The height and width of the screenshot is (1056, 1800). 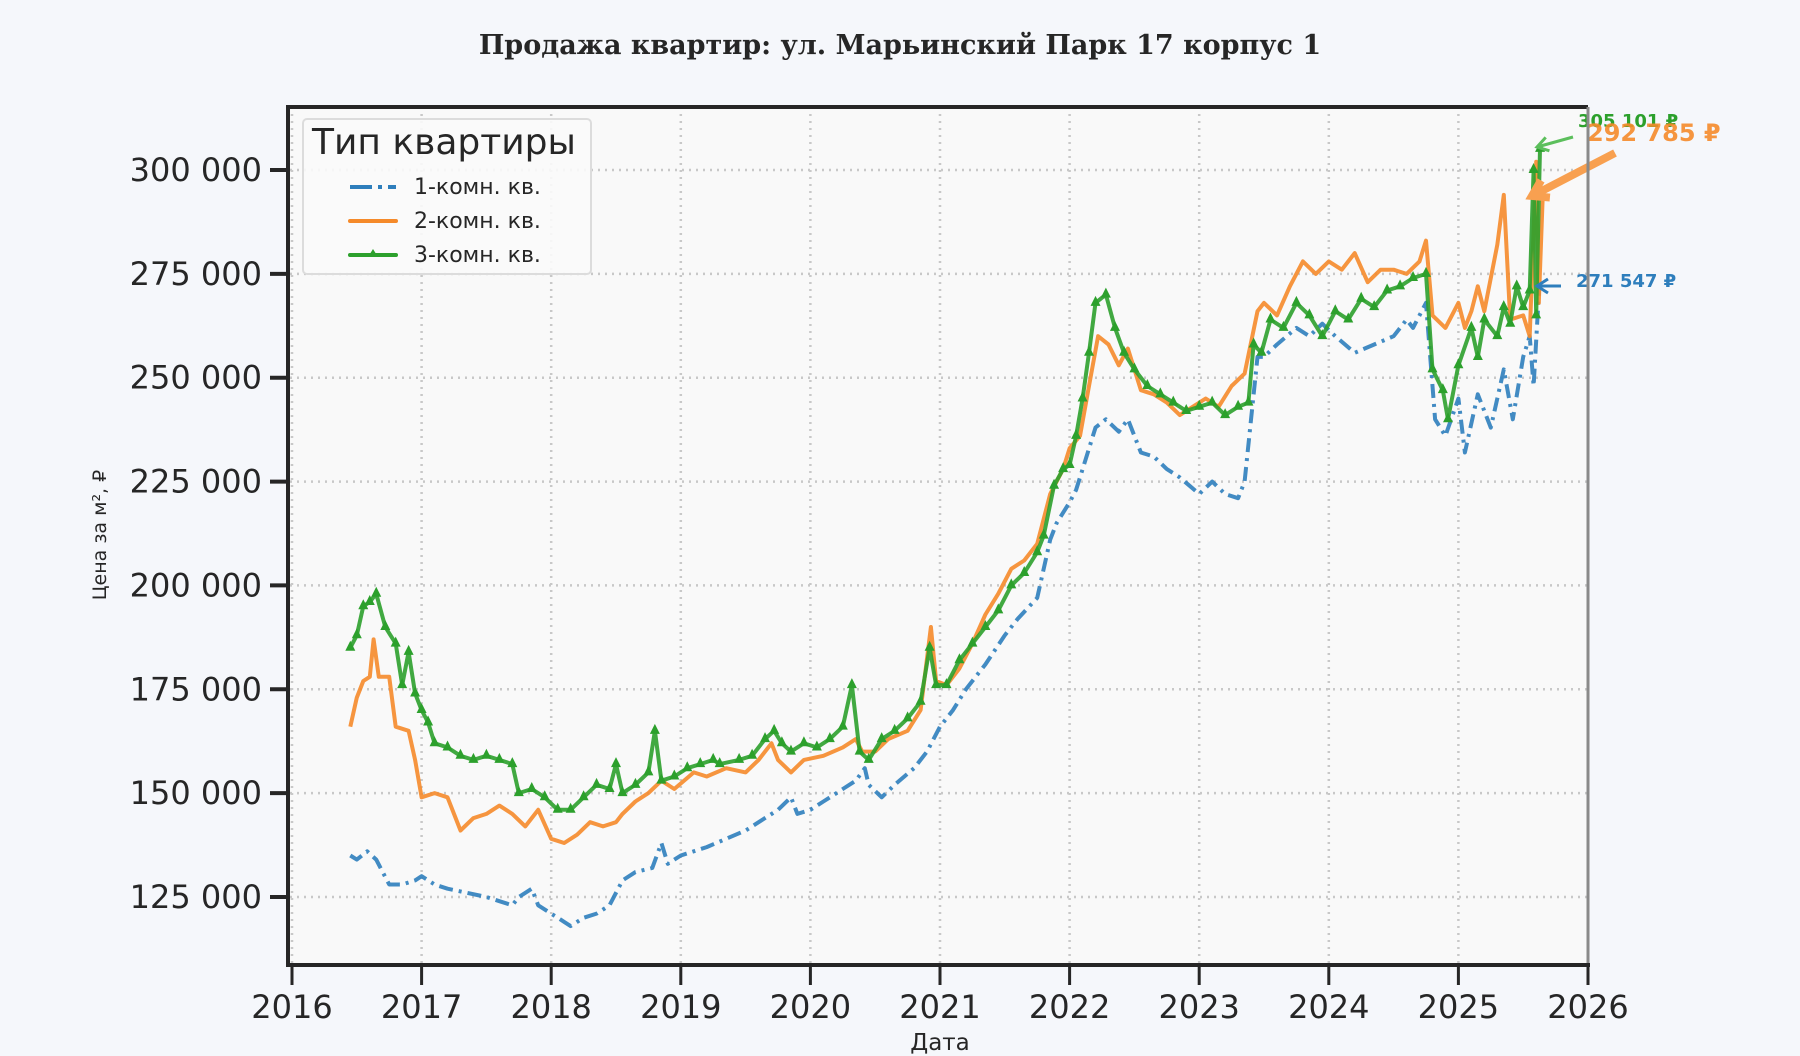 I want to click on legend-title: Тип квартиры, so click(x=444, y=142).